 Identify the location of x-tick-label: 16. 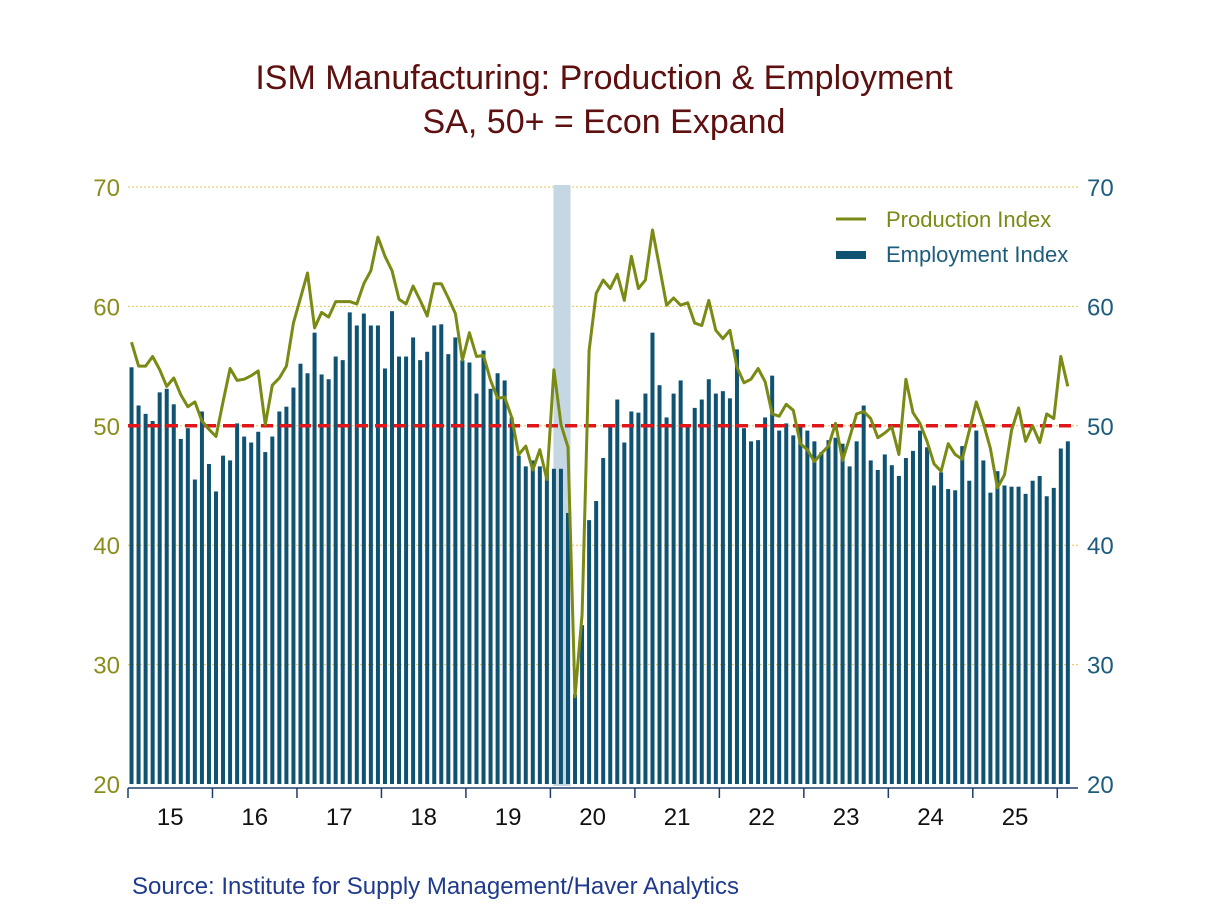
(254, 817).